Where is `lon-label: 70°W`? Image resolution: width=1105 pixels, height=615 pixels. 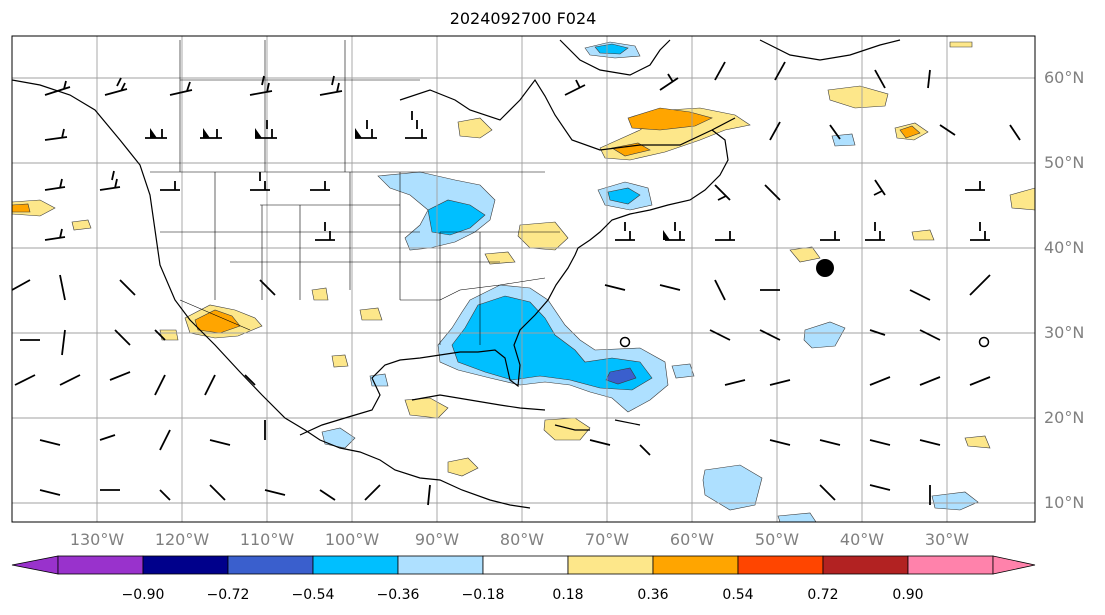 lon-label: 70°W is located at coordinates (607, 539).